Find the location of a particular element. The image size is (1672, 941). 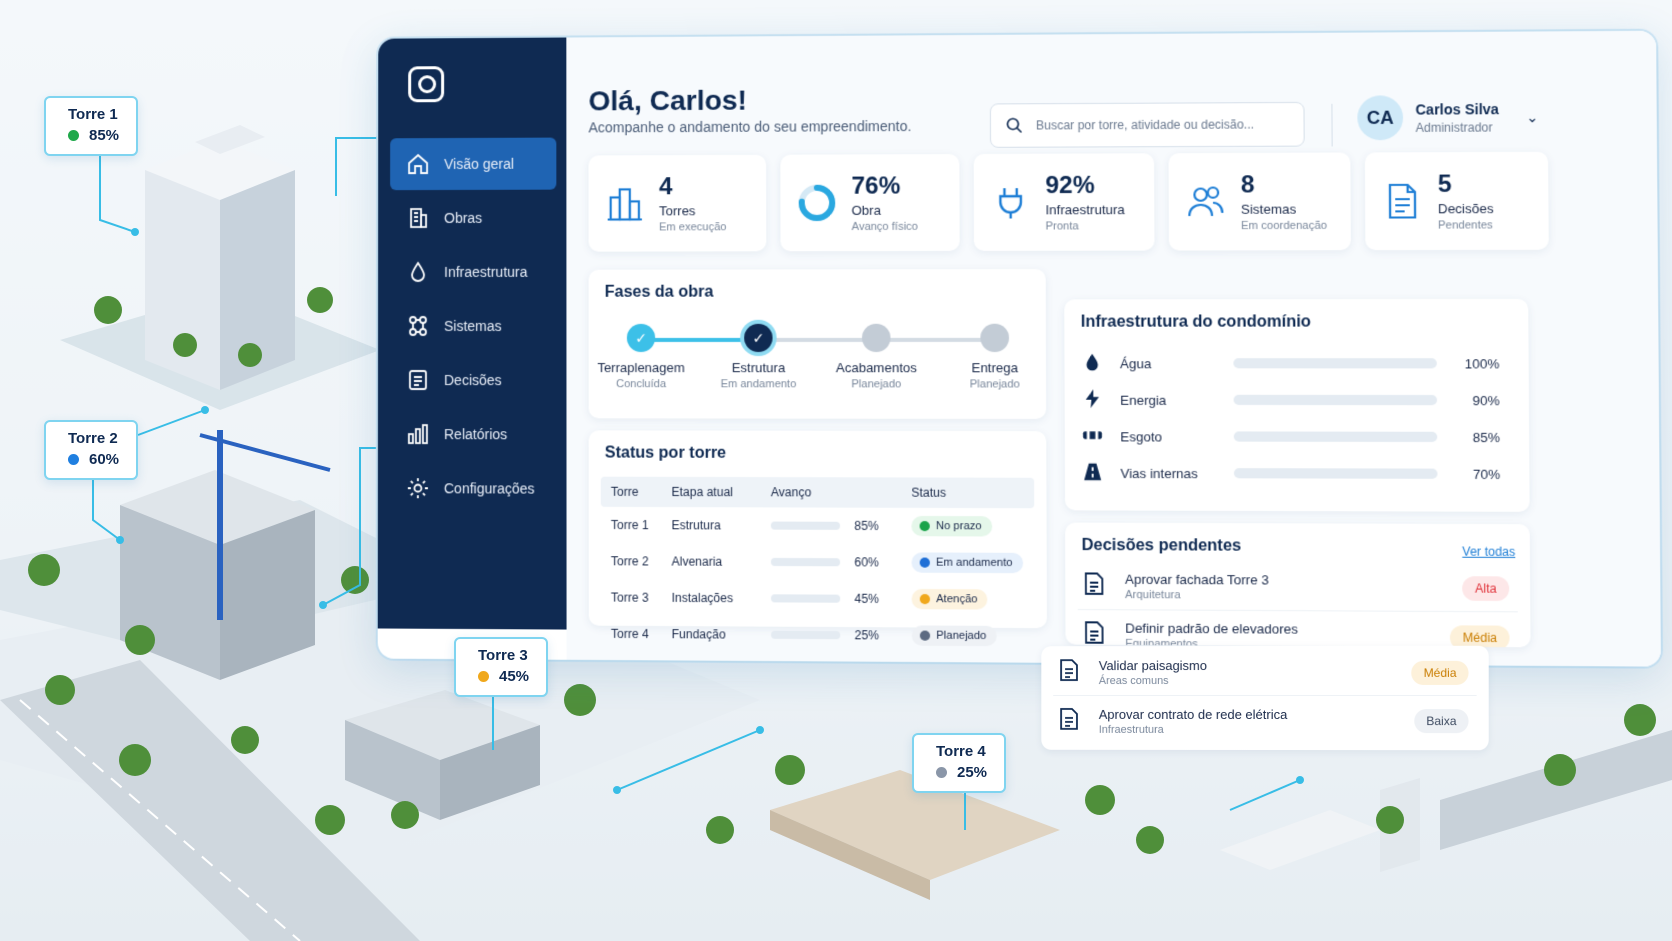

table-row: Torre 3 Instalações 45% Atenção is located at coordinates (818, 598).